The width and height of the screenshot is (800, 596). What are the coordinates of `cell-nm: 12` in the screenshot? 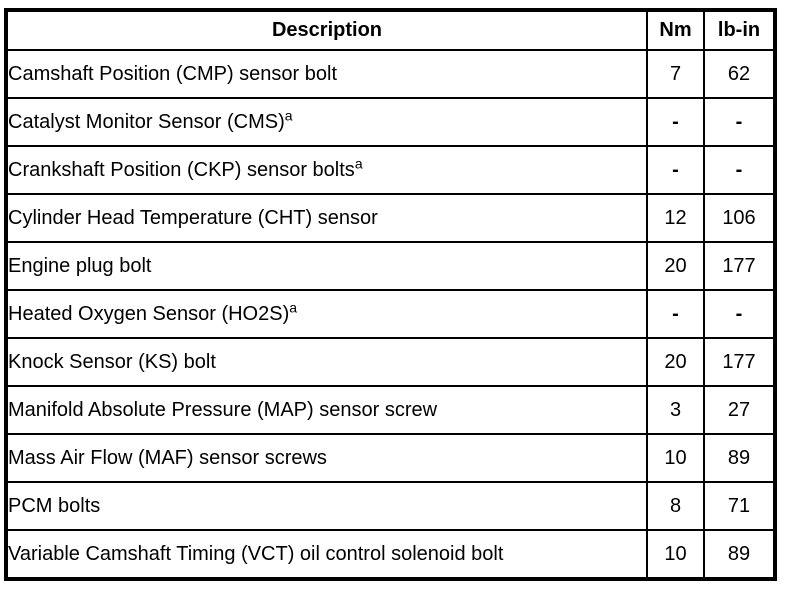 It's located at (675, 218).